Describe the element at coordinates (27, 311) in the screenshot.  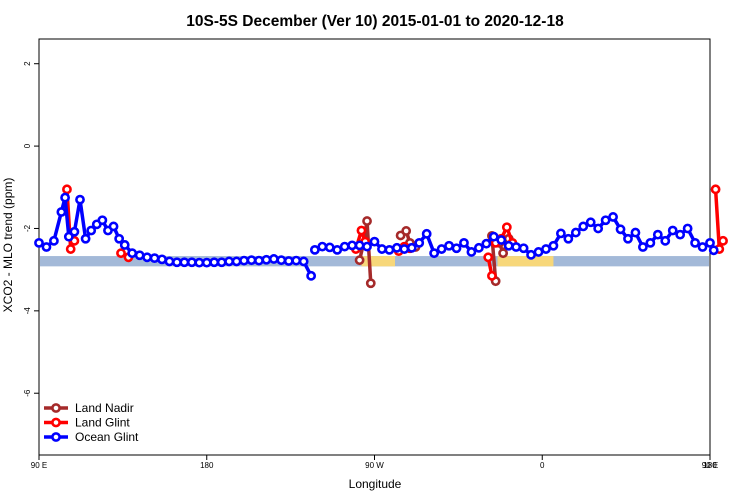
I see `y-tick-label: -4` at that location.